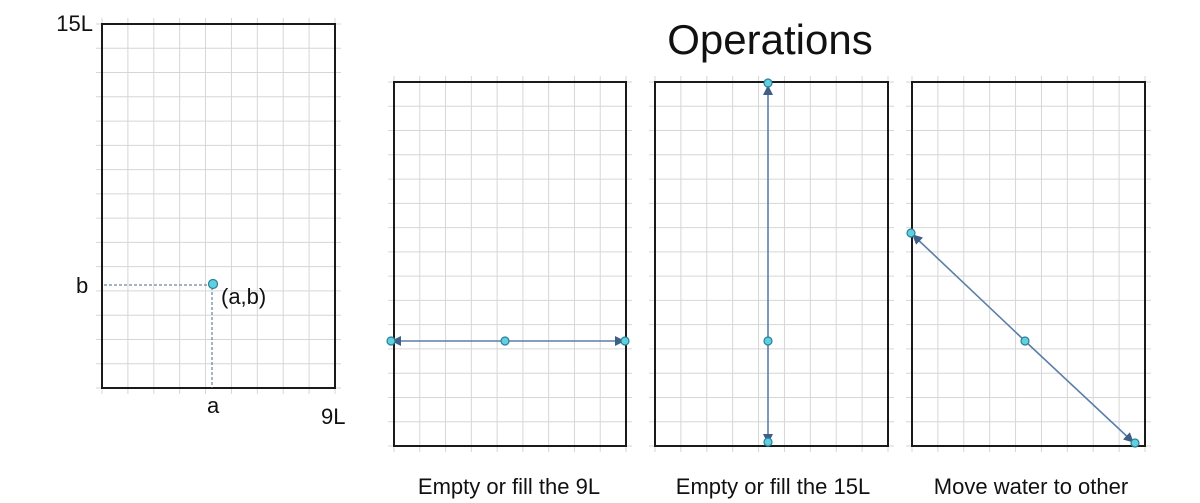 The height and width of the screenshot is (503, 1200). I want to click on panel-1-frame, so click(510, 264).